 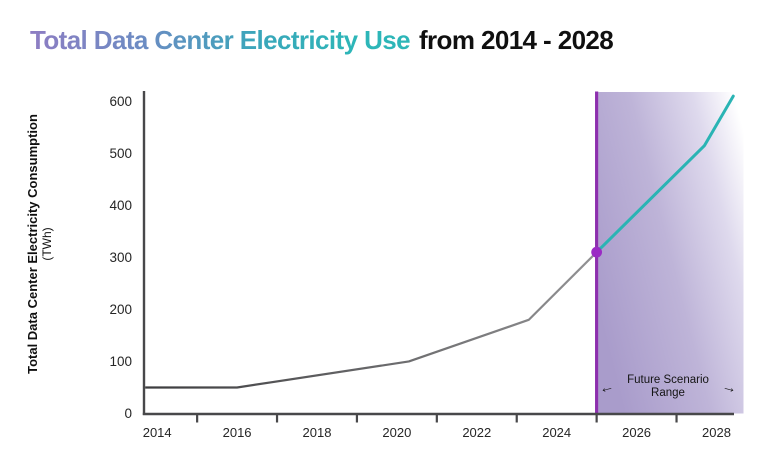 I want to click on y-tick-label: 400, so click(x=120, y=205).